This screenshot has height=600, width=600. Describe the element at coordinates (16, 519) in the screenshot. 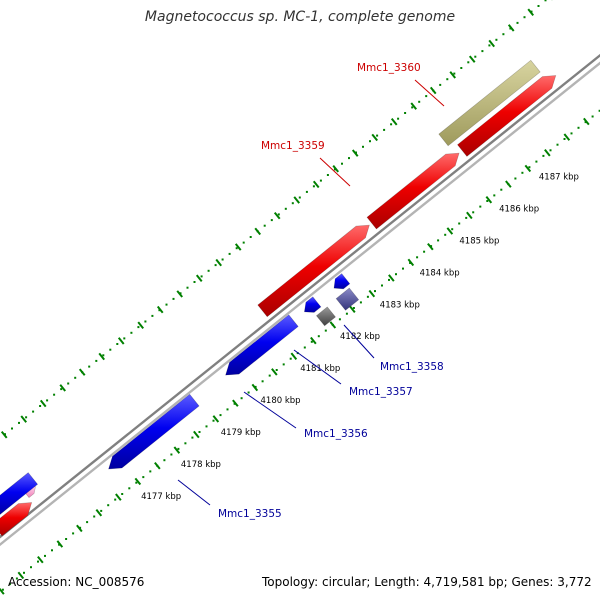

I see `gene-forward-left-arrow` at that location.